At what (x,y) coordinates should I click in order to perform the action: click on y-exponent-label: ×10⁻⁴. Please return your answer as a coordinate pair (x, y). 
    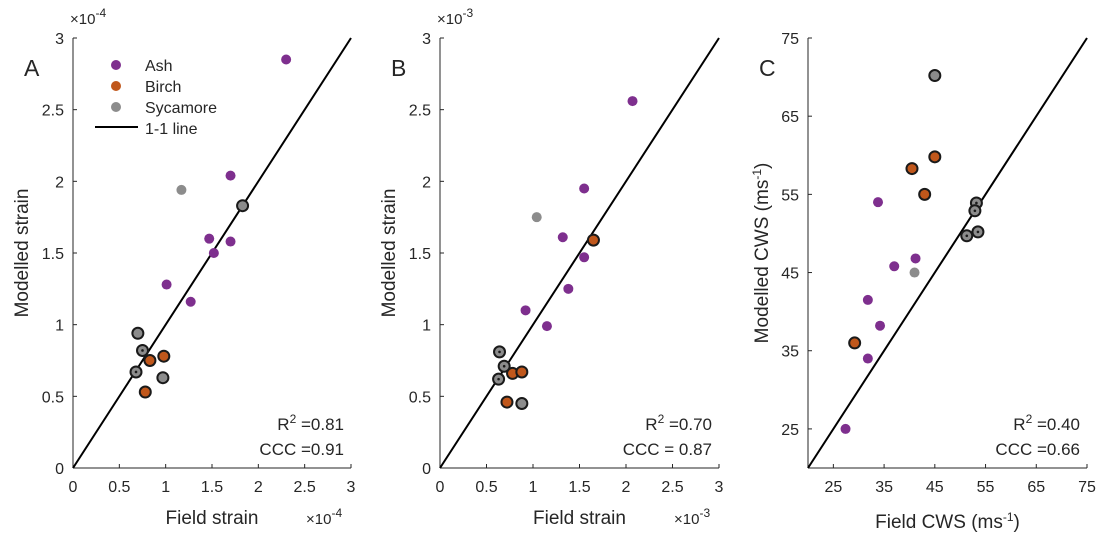
    Looking at the image, I should click on (88, 17).